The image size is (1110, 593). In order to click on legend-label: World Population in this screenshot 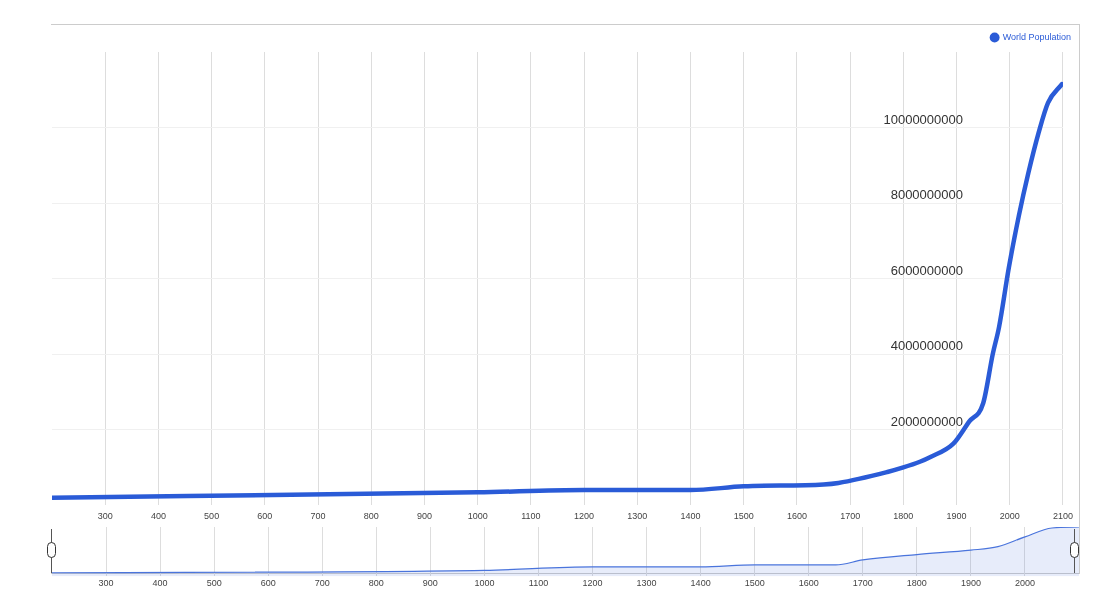, I will do `click(1036, 36)`.